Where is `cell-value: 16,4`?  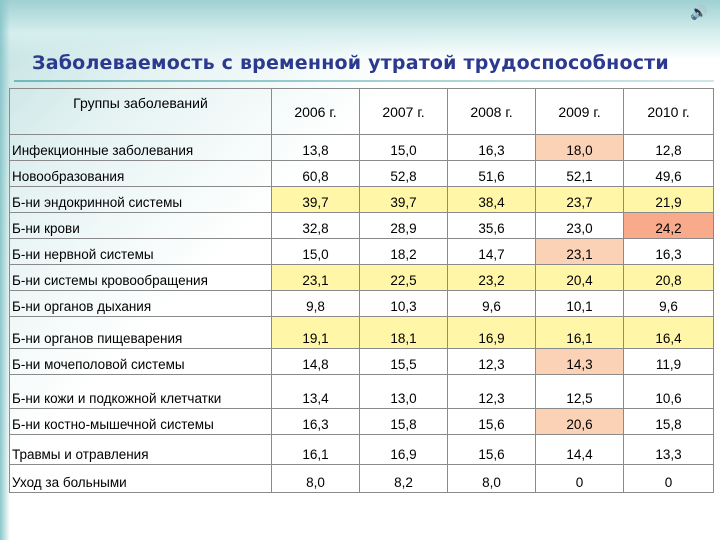
cell-value: 16,4 is located at coordinates (668, 332).